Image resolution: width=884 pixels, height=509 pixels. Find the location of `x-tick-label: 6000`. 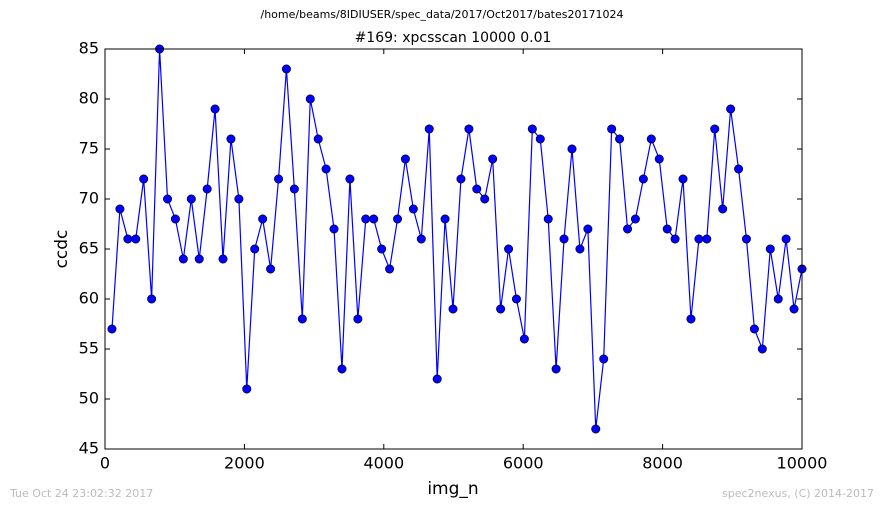

x-tick-label: 6000 is located at coordinates (523, 463).